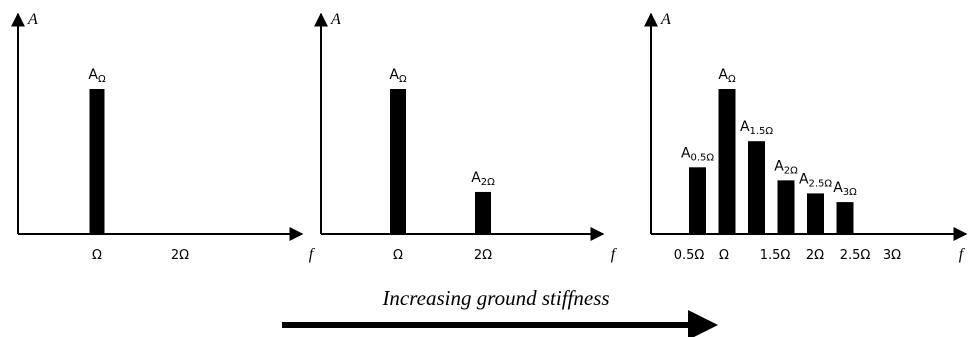 The width and height of the screenshot is (970, 337). I want to click on x-tick-label: 0.5Ω, so click(689, 255).